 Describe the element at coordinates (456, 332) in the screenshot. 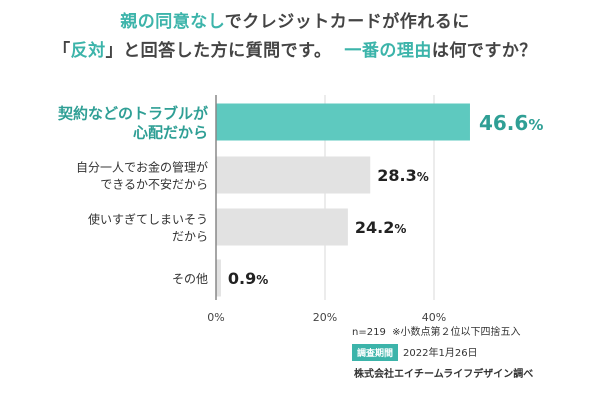

I see `rounding-note: ※小数点第２位以下四捨五入` at that location.